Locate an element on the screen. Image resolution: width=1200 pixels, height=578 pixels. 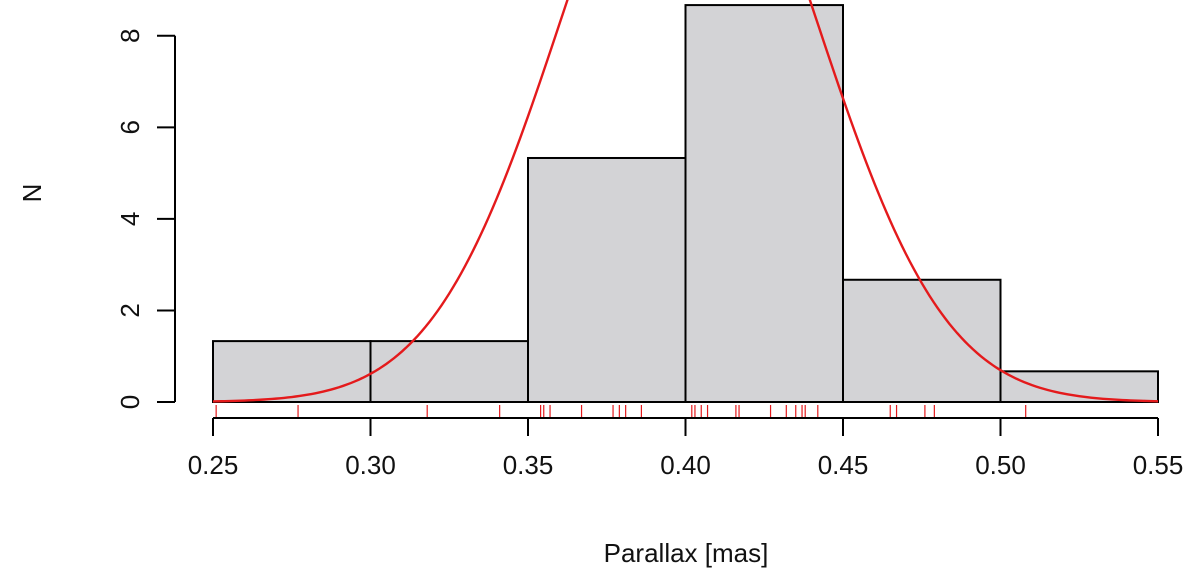
x-tick-label-1: 0.25 is located at coordinates (213, 465).